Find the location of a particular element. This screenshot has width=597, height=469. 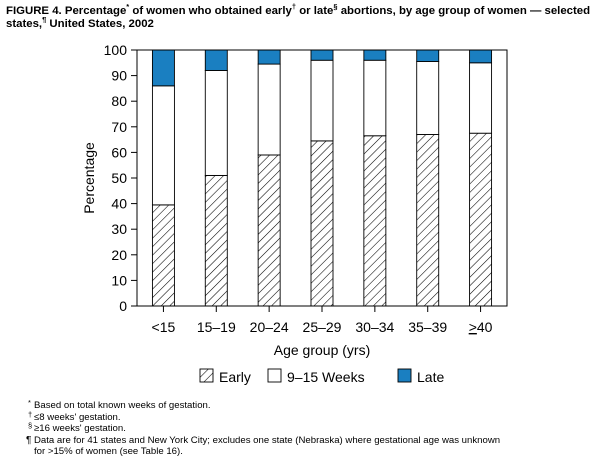

y-tick-label: 100 is located at coordinates (116, 50).